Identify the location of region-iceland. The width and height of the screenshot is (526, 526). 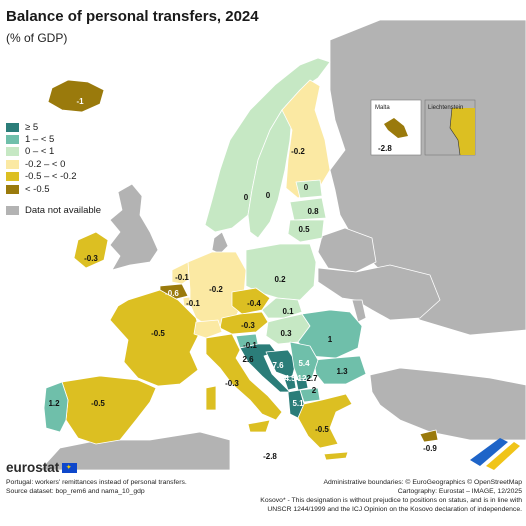
(76, 96).